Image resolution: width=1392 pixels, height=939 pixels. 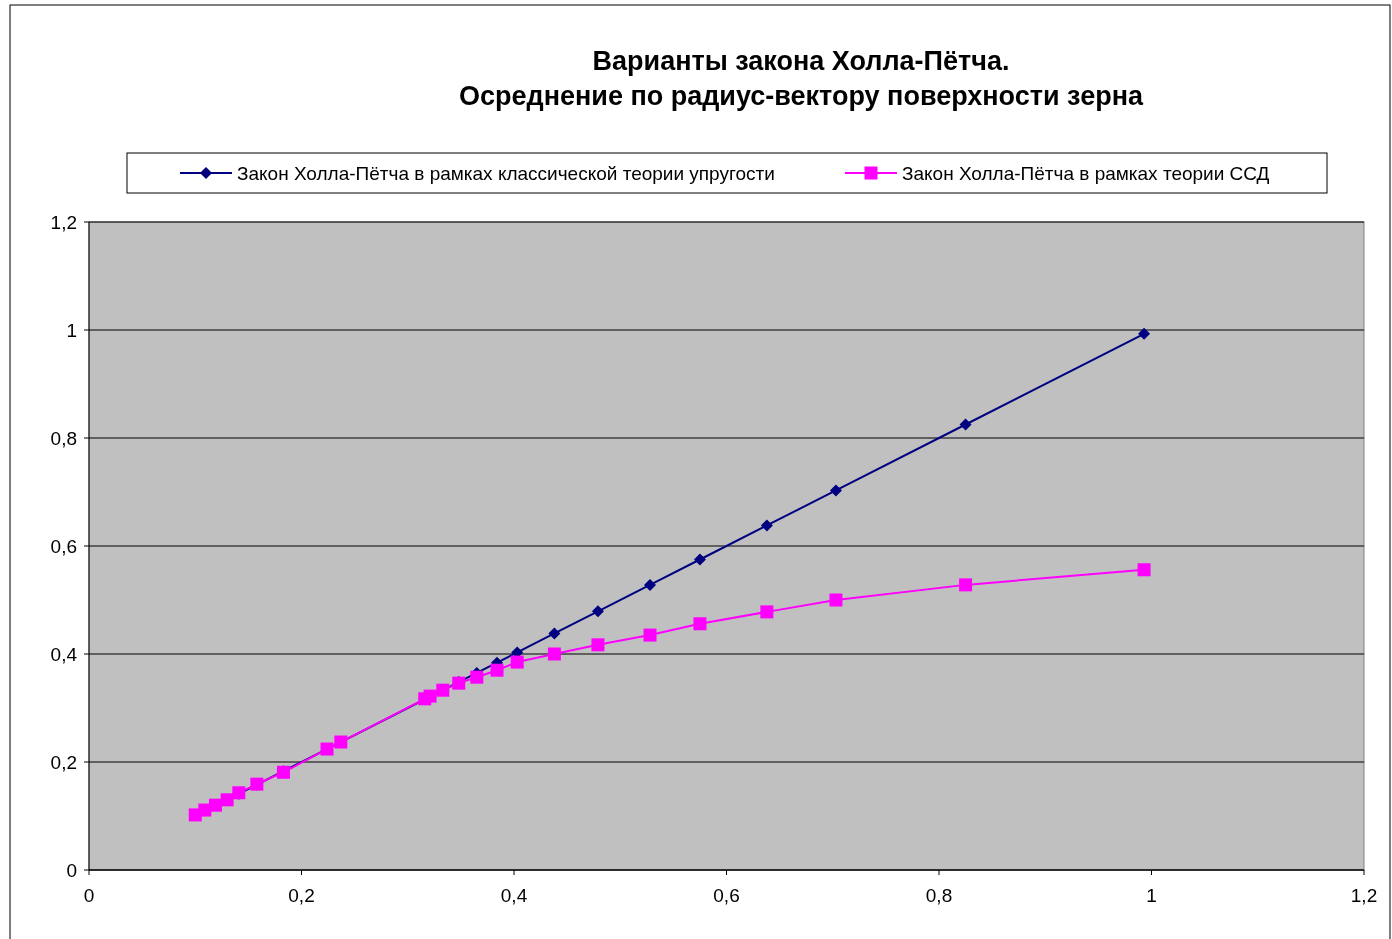 I want to click on x-tick-label: 0,8, so click(x=939, y=895).